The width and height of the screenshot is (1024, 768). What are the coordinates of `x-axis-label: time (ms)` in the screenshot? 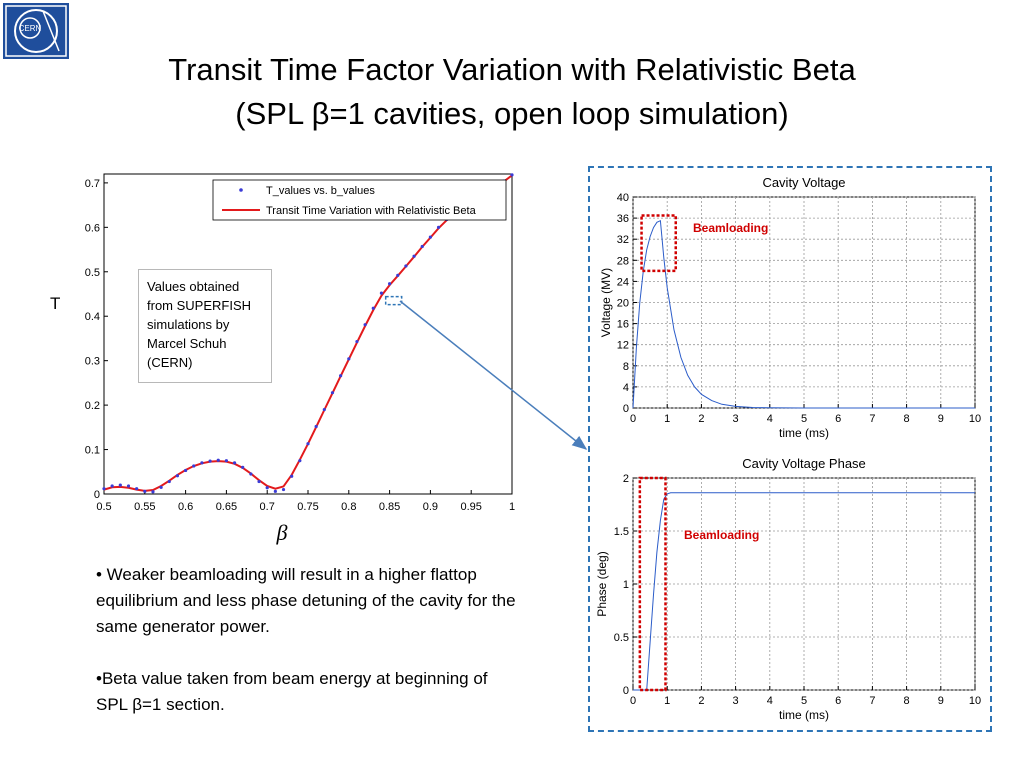 It's located at (804, 433).